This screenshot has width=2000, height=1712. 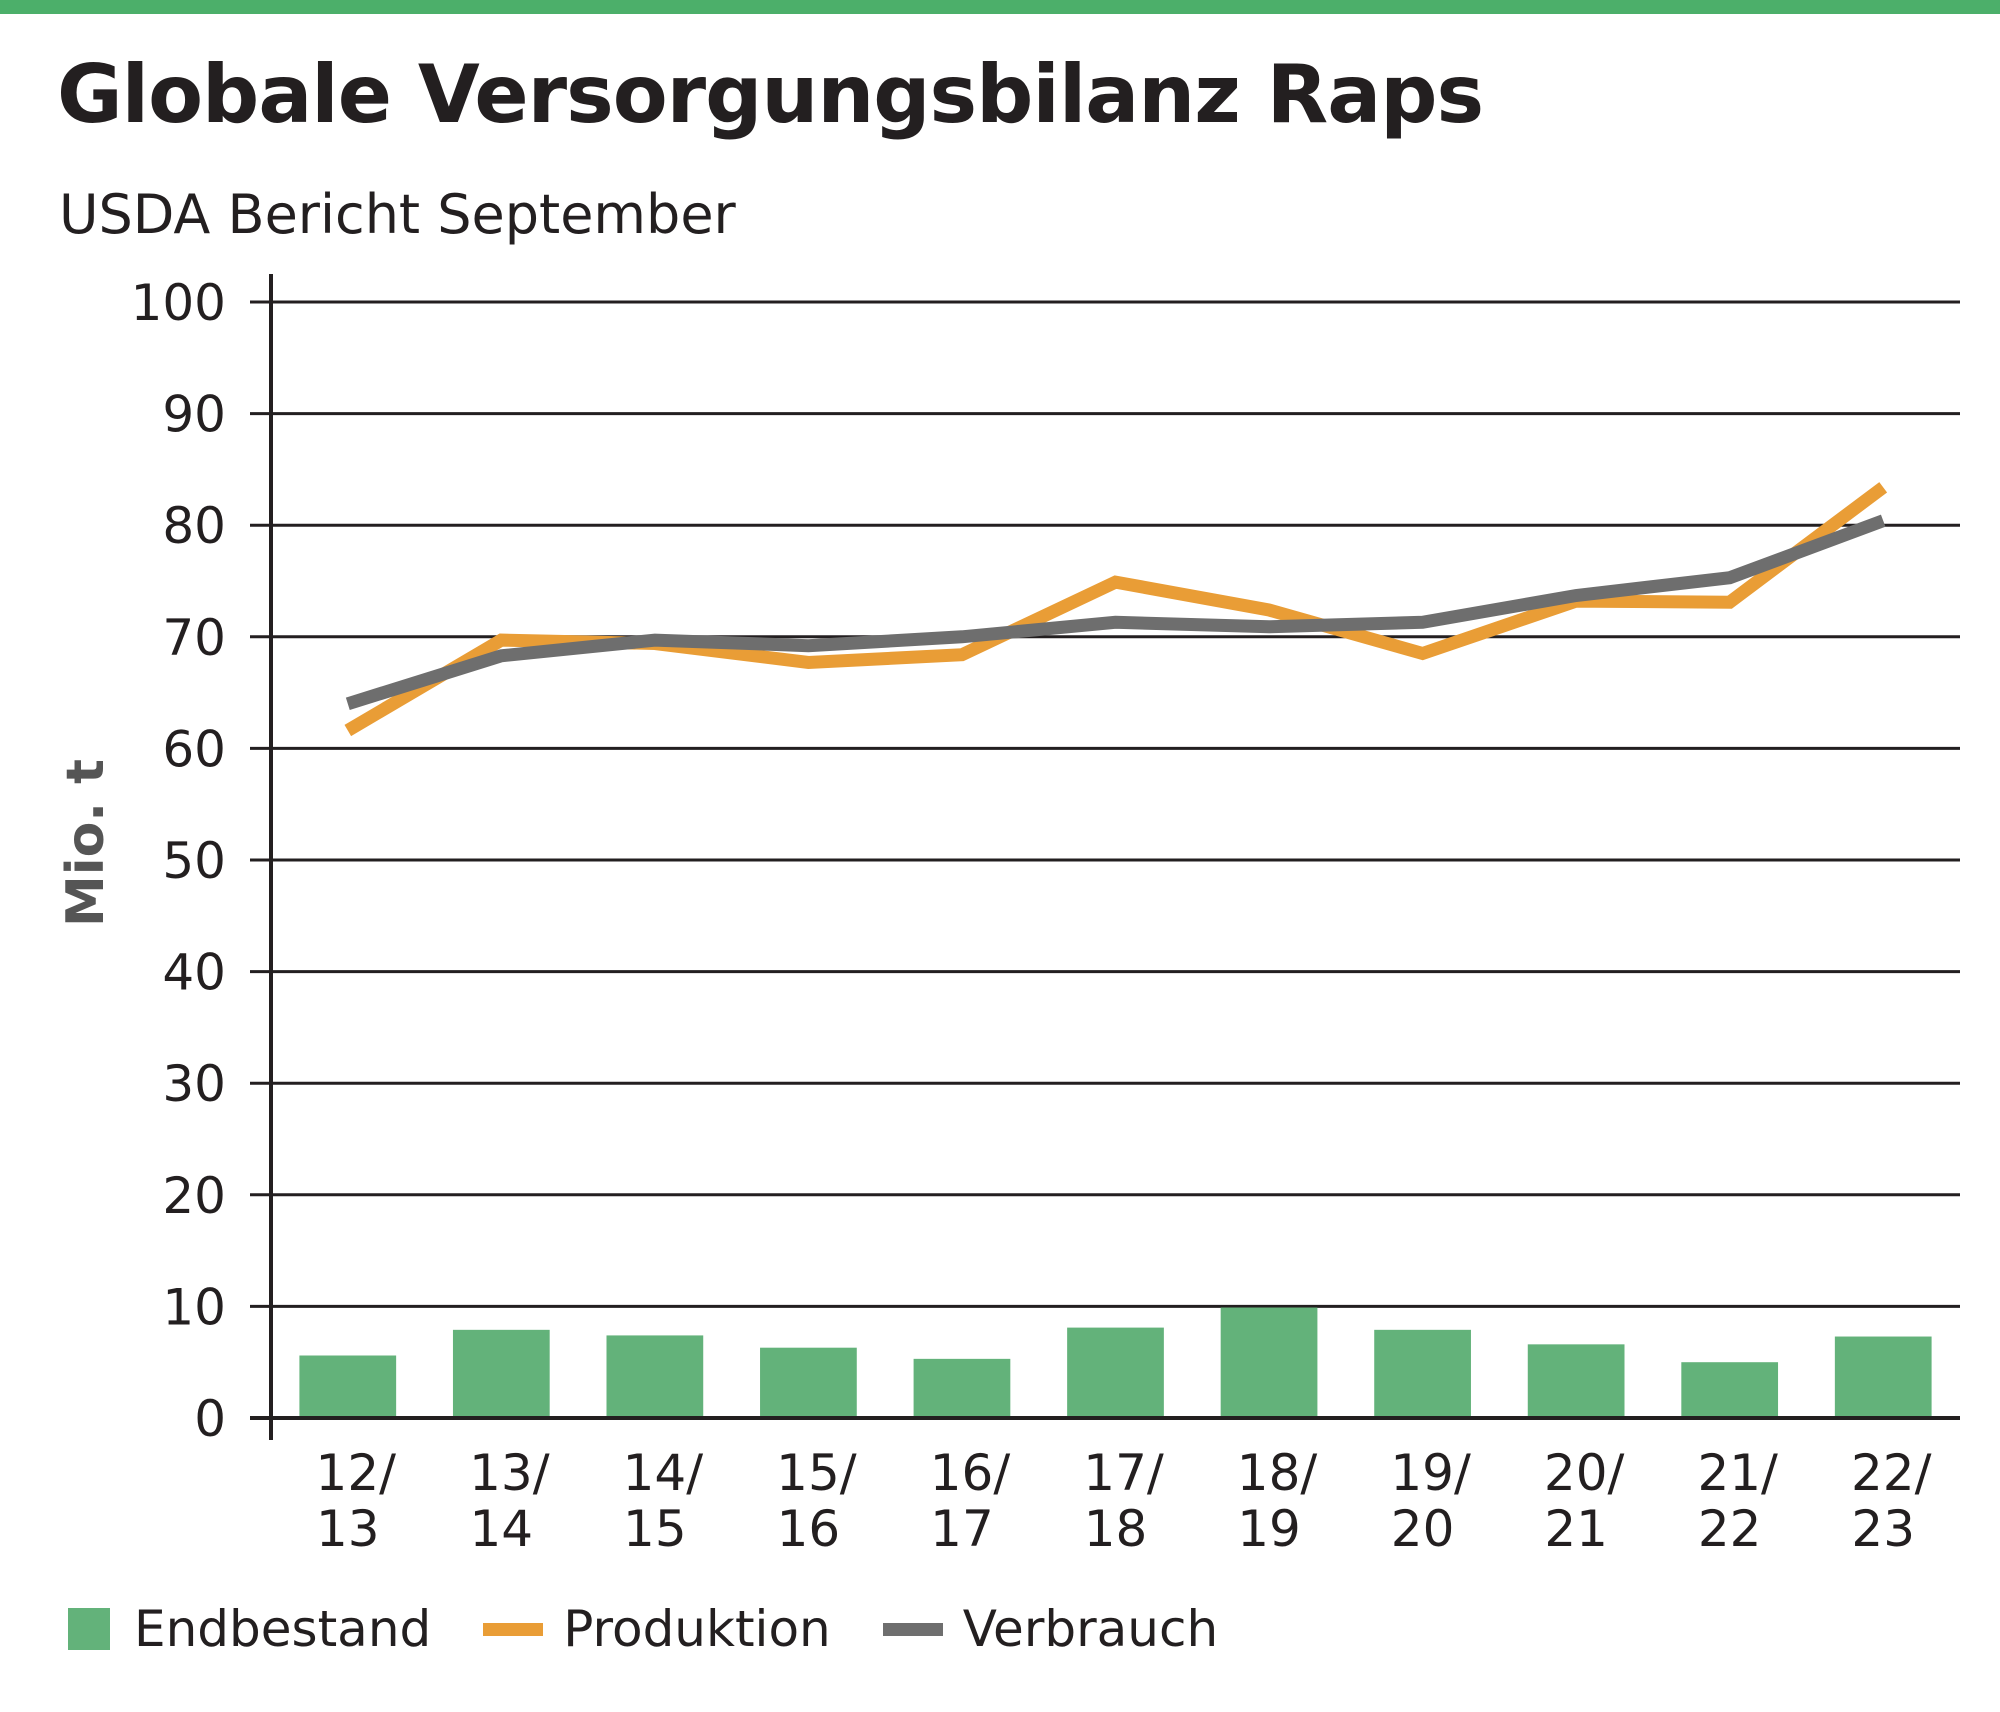 I want to click on x-tick-label-9: 21/22, so click(x=1737, y=1501).